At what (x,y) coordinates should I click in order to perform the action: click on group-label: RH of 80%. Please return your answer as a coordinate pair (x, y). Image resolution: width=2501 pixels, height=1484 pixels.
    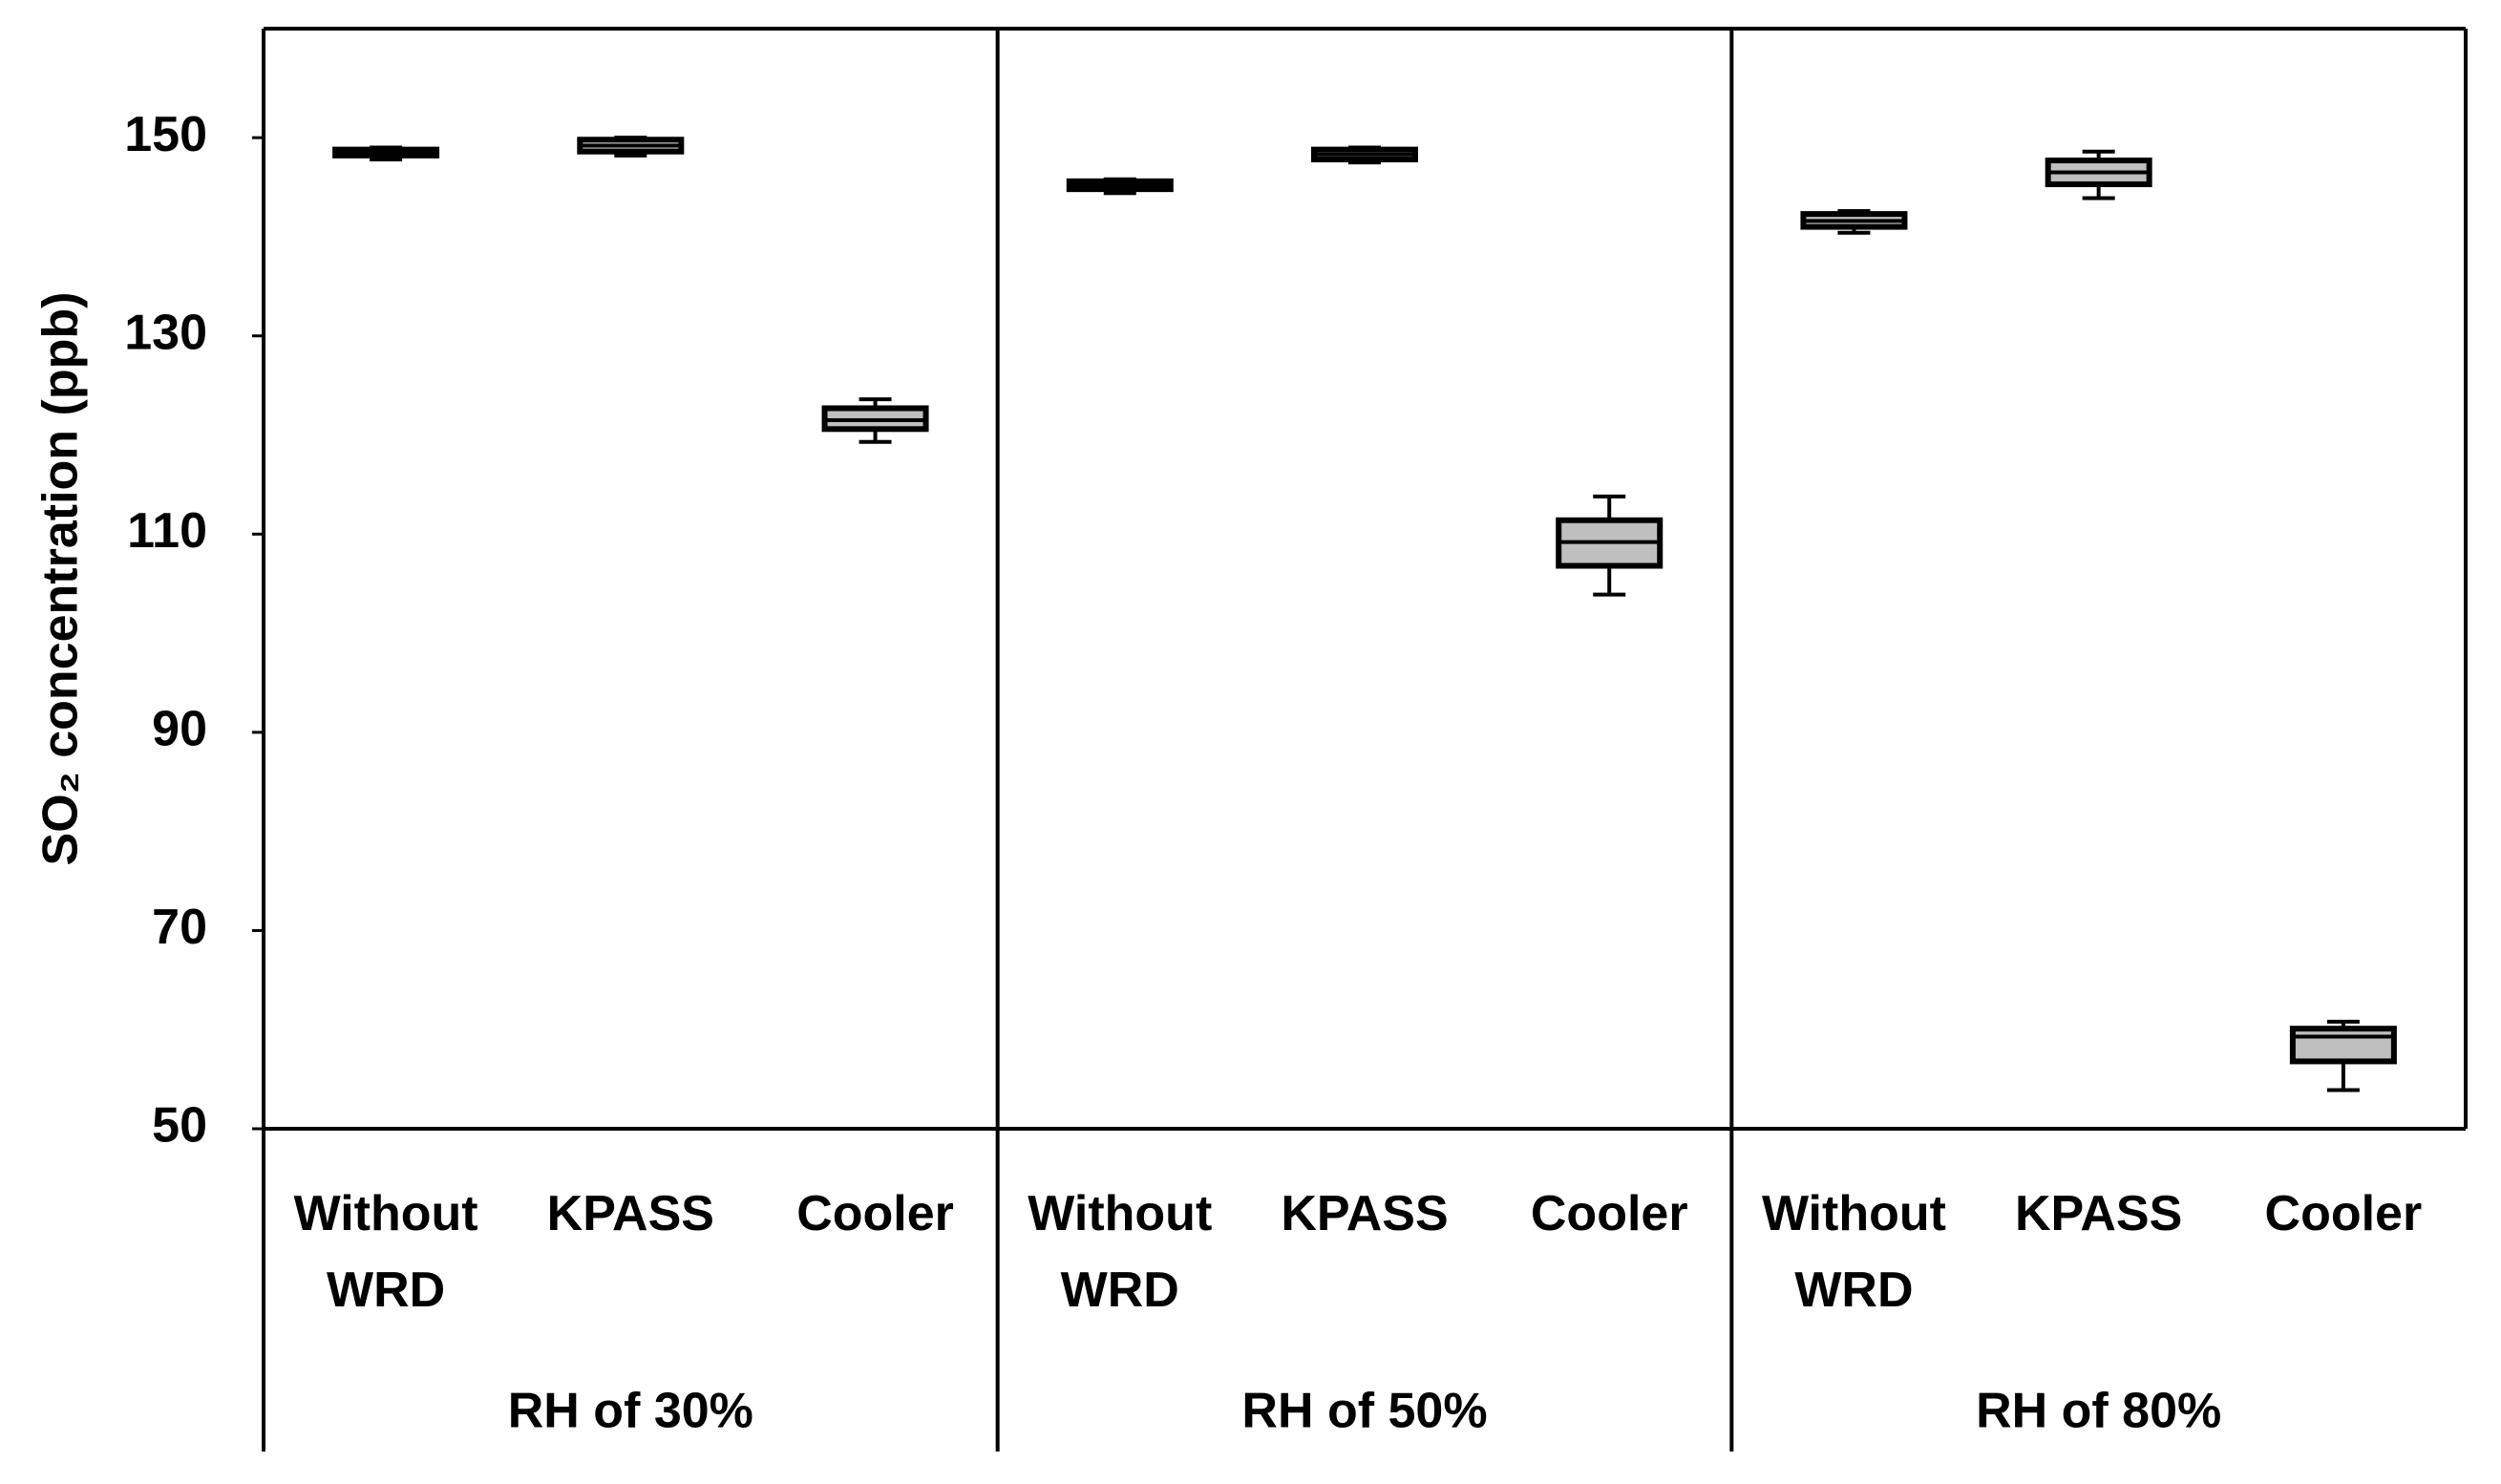
    Looking at the image, I should click on (2098, 1411).